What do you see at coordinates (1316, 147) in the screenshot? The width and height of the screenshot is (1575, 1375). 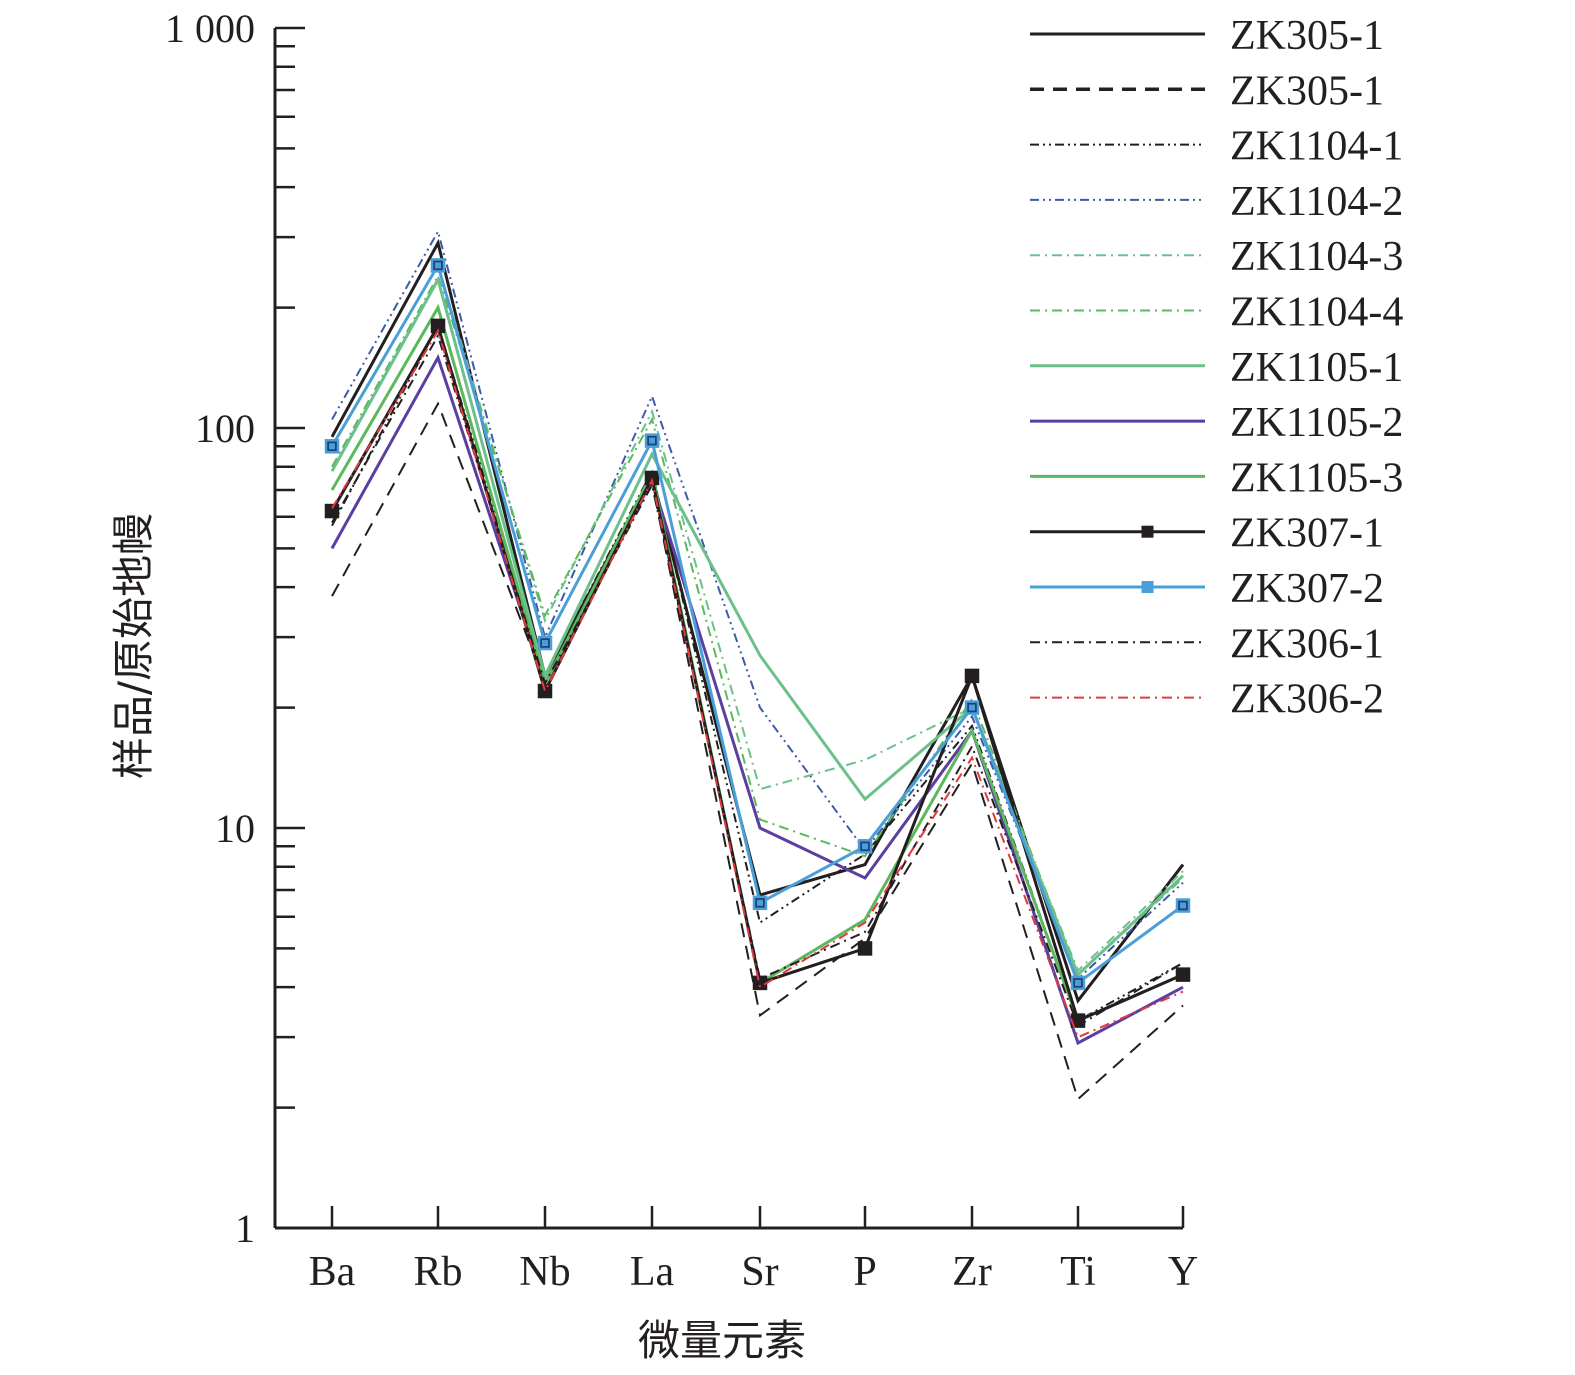 I see `legend-label: ZK1104-1` at bounding box center [1316, 147].